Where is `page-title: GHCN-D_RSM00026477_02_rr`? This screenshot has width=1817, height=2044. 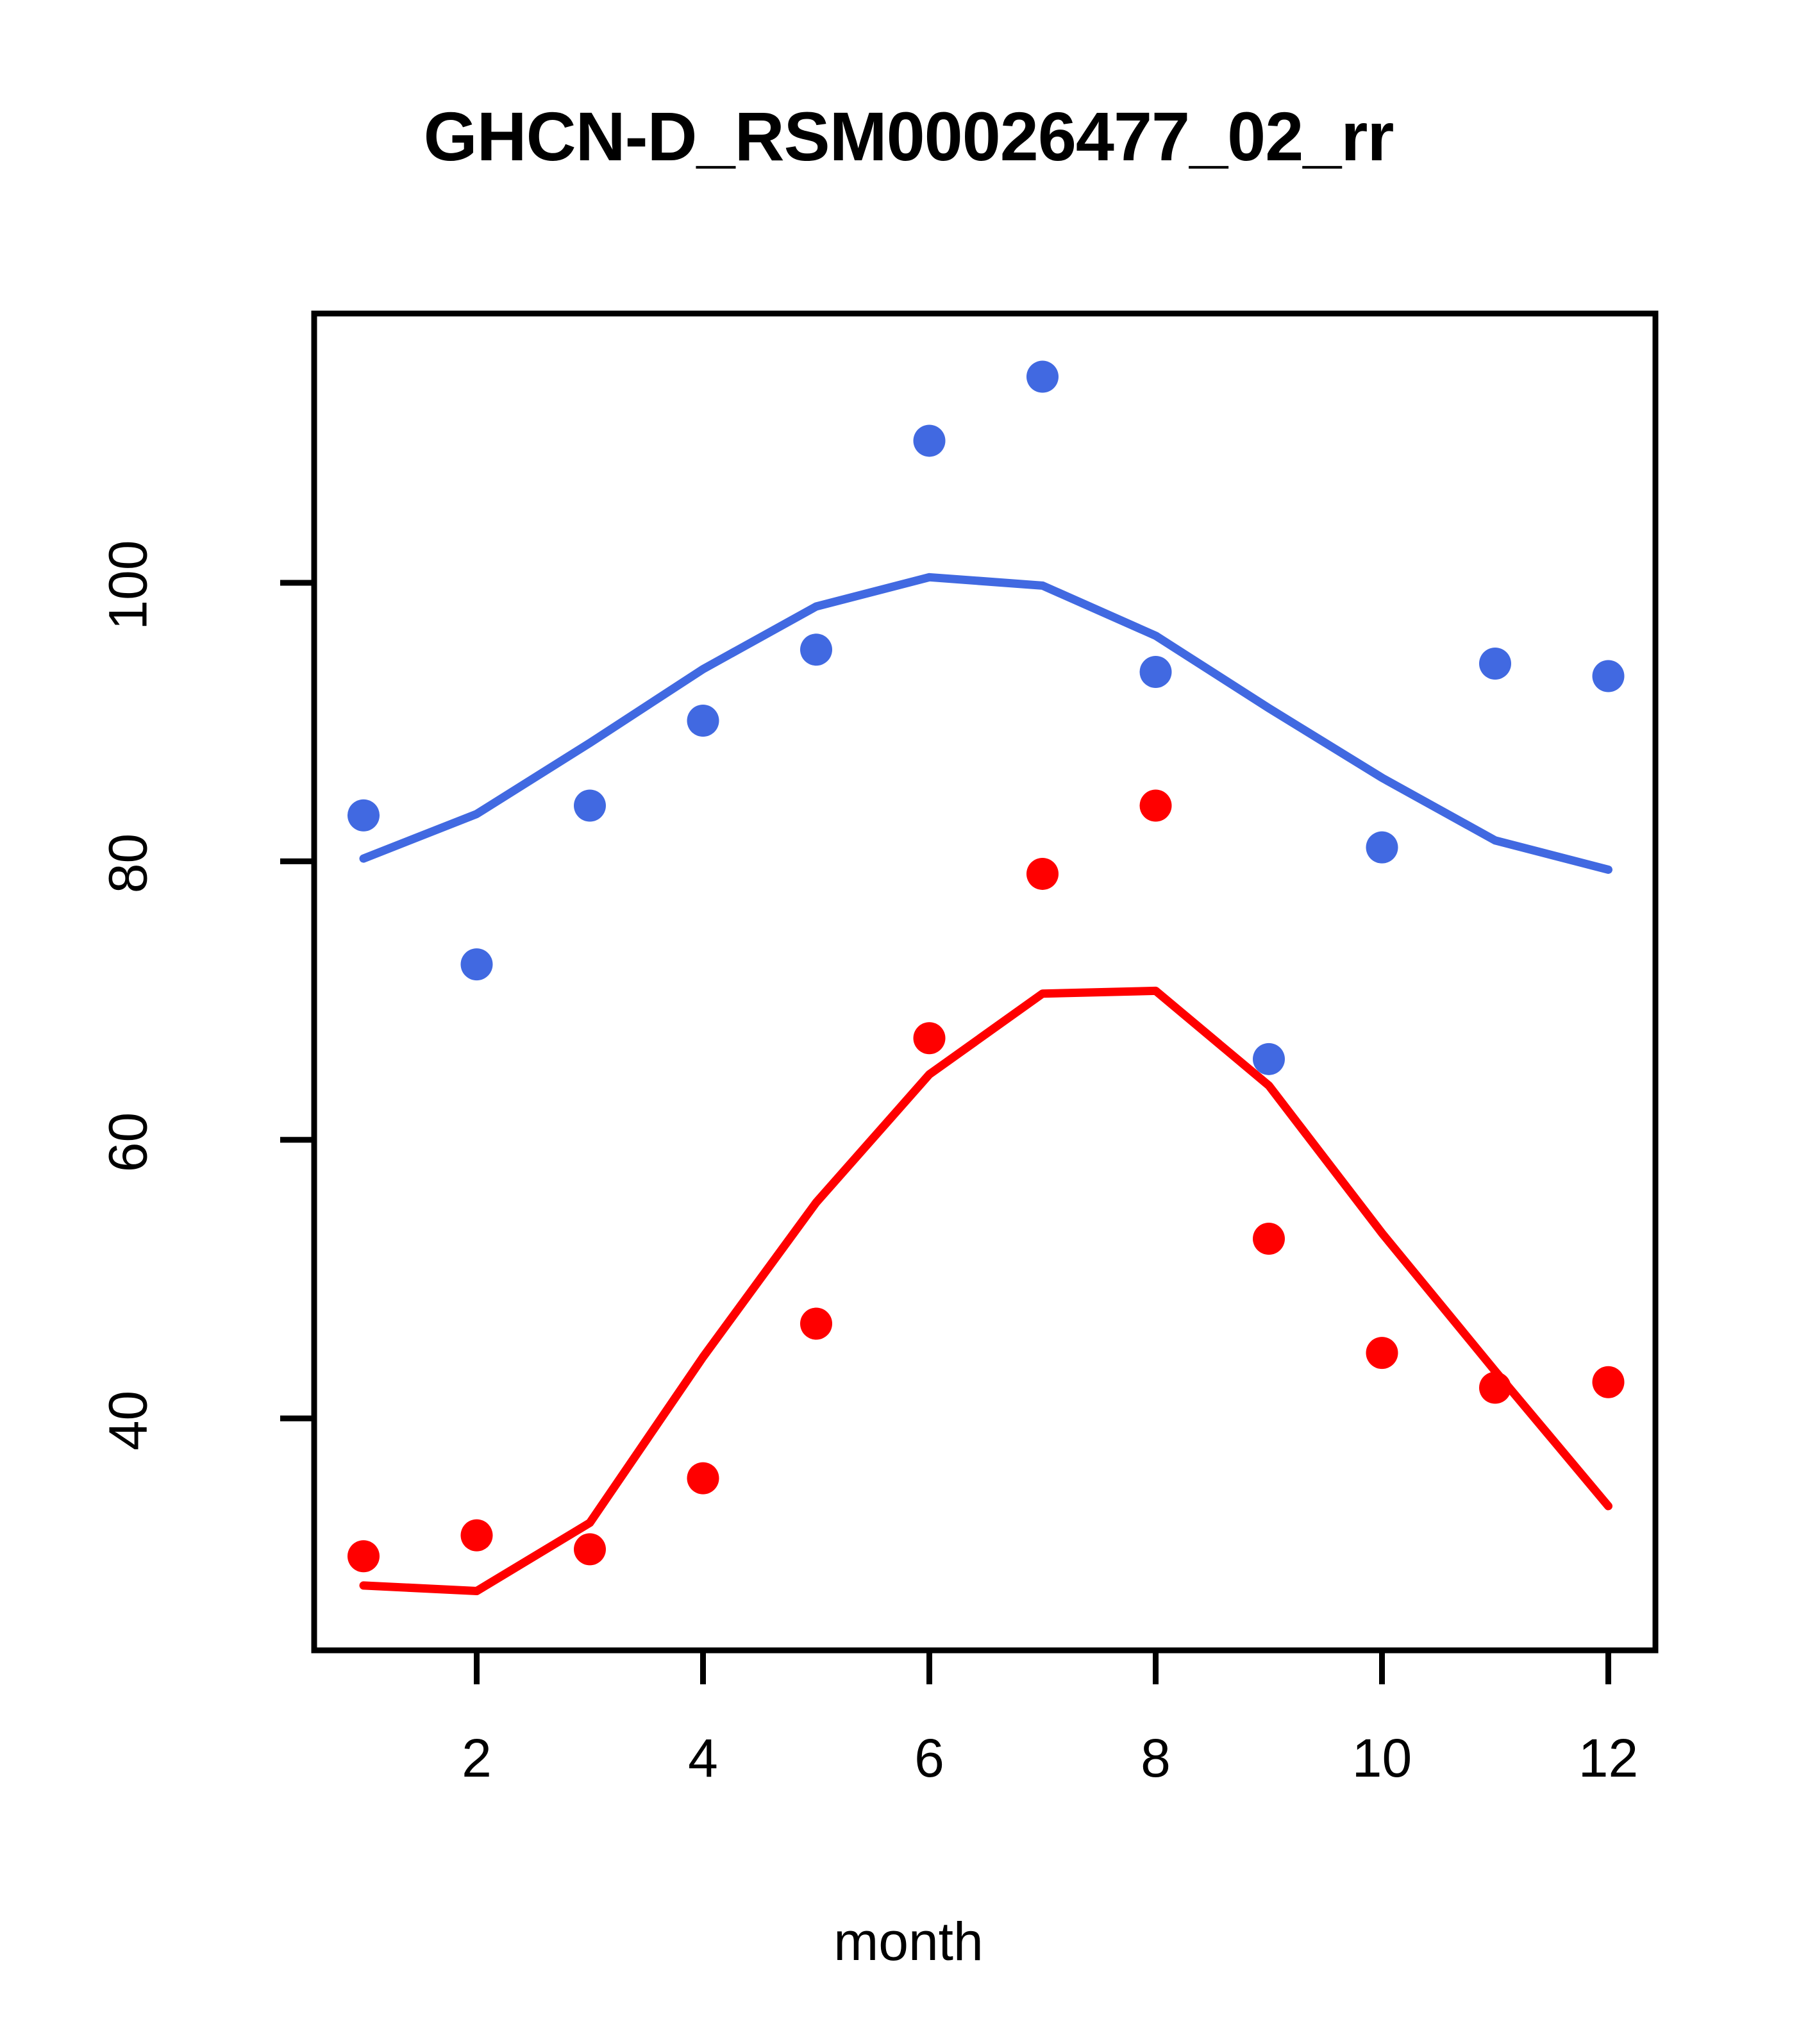 page-title: GHCN-D_RSM00026477_02_rr is located at coordinates (908, 136).